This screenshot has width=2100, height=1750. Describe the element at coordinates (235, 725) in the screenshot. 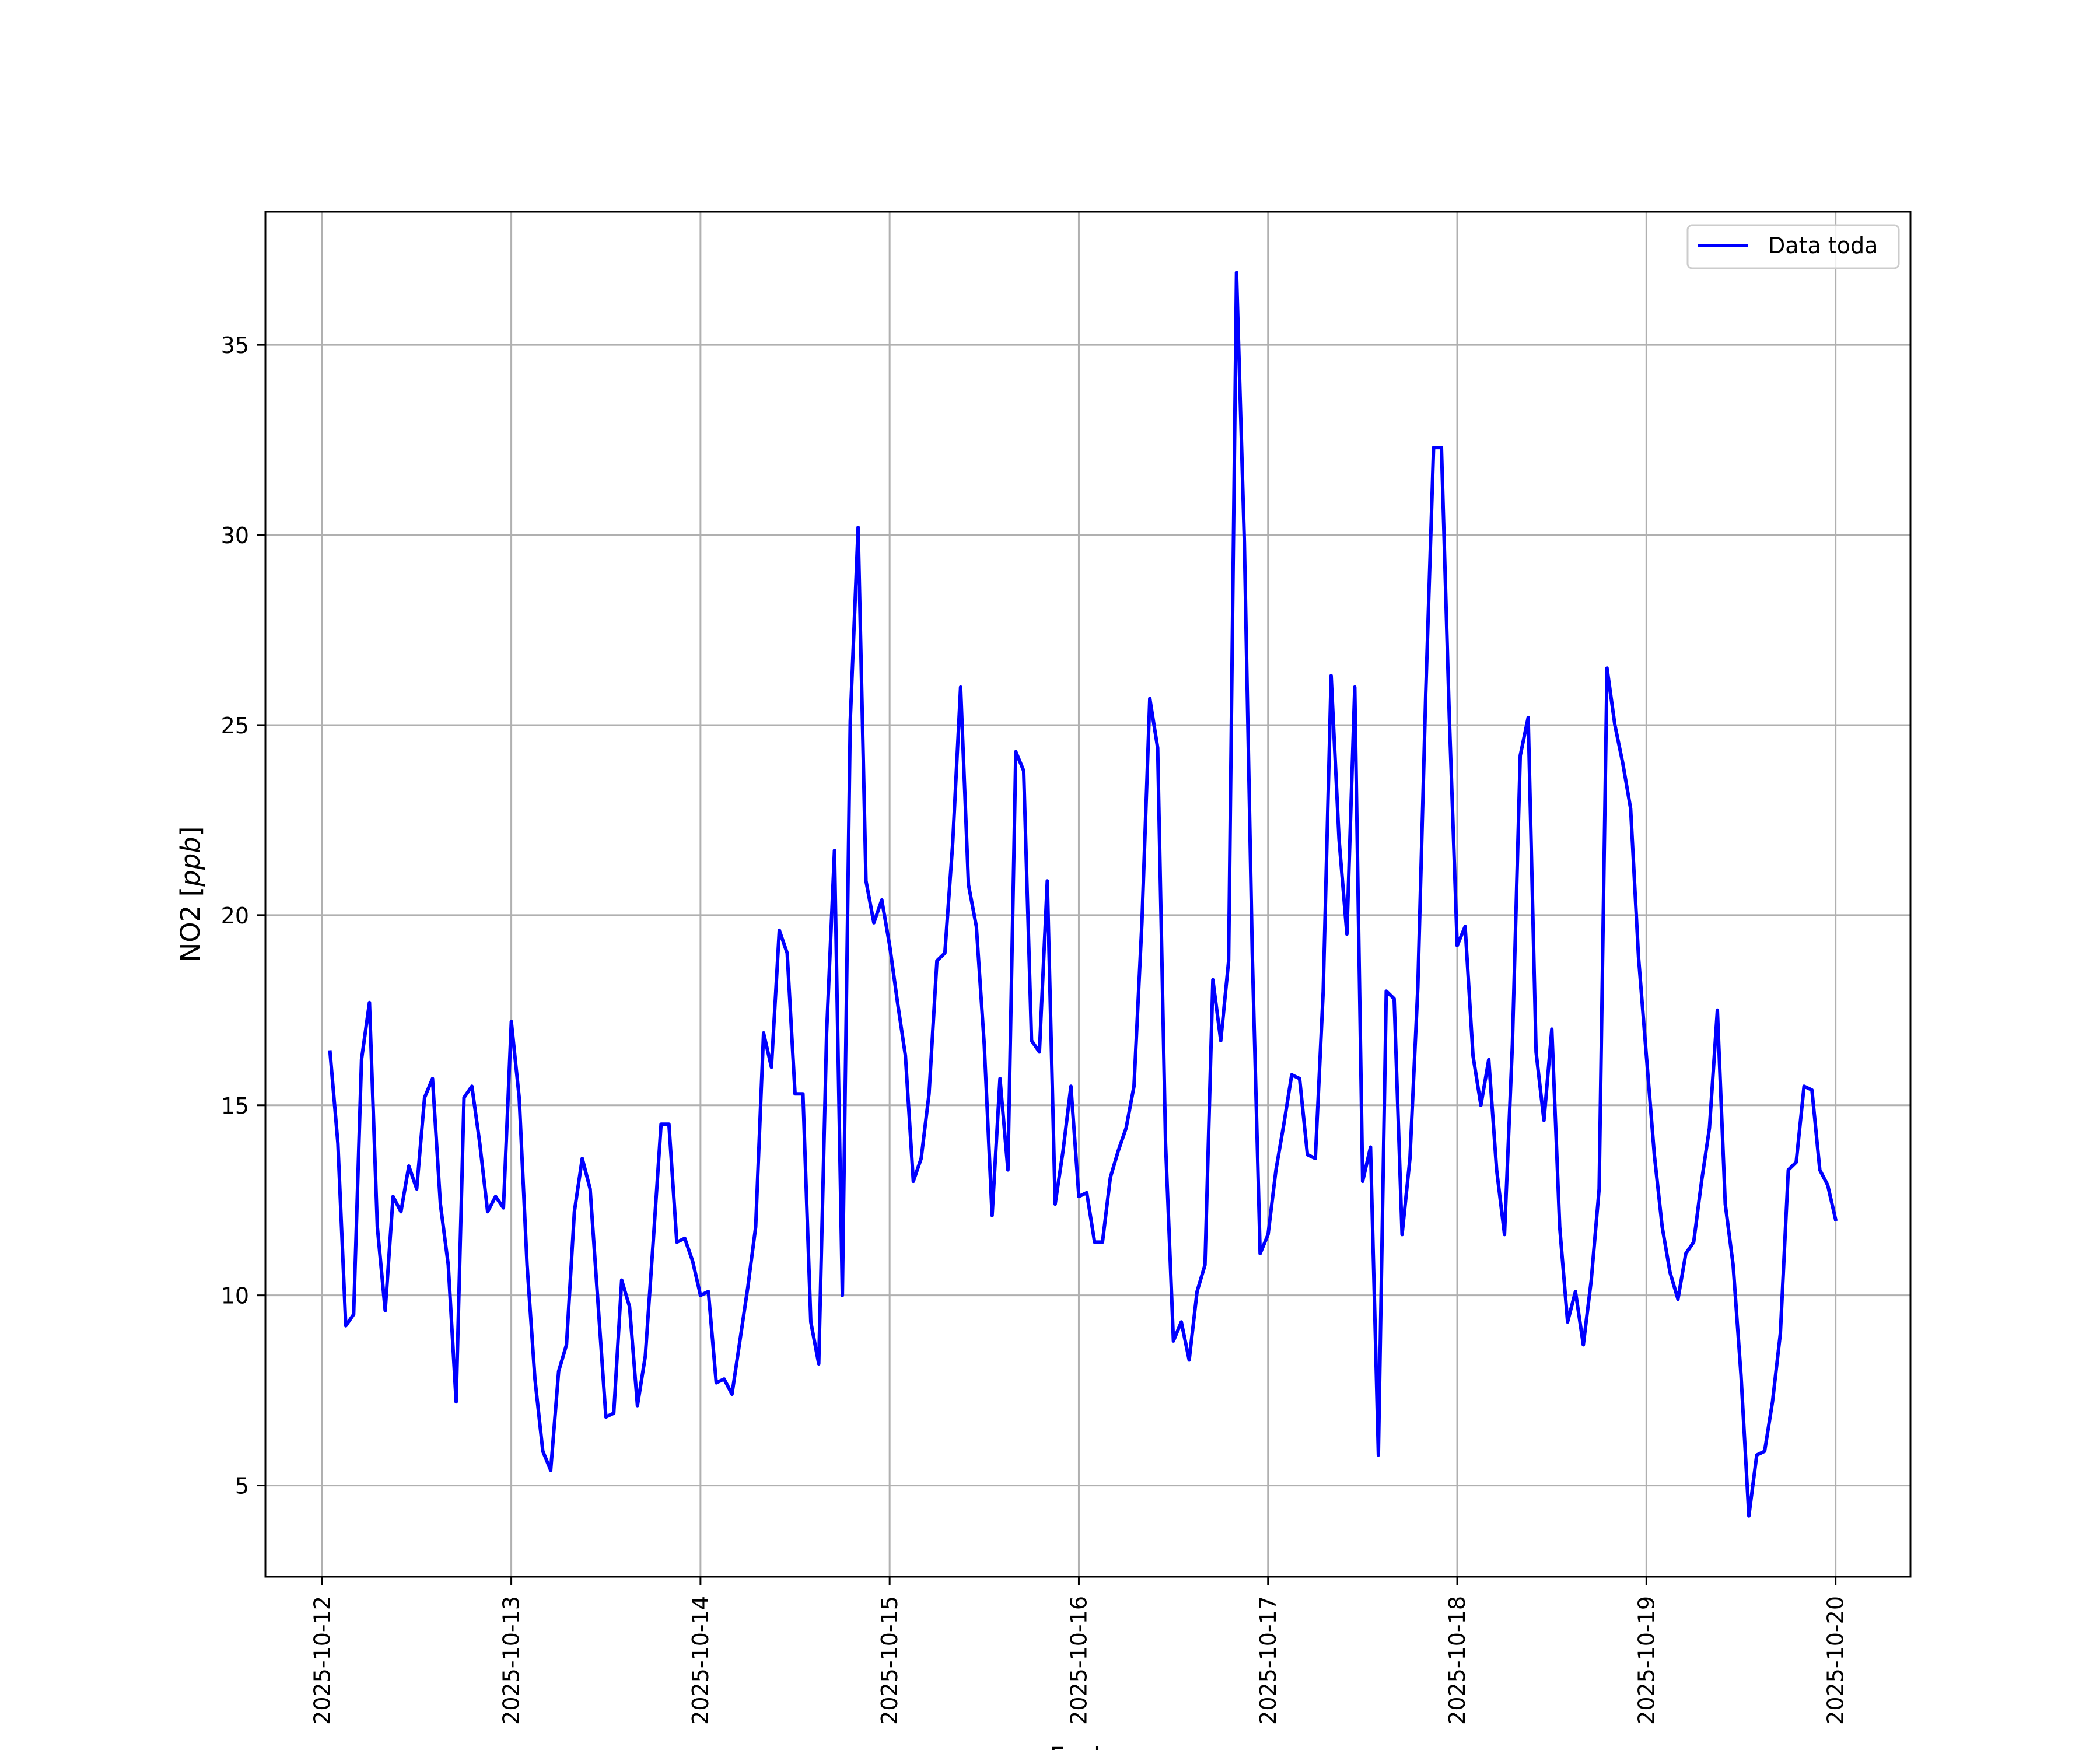

I see `y-tick-label: 25` at that location.